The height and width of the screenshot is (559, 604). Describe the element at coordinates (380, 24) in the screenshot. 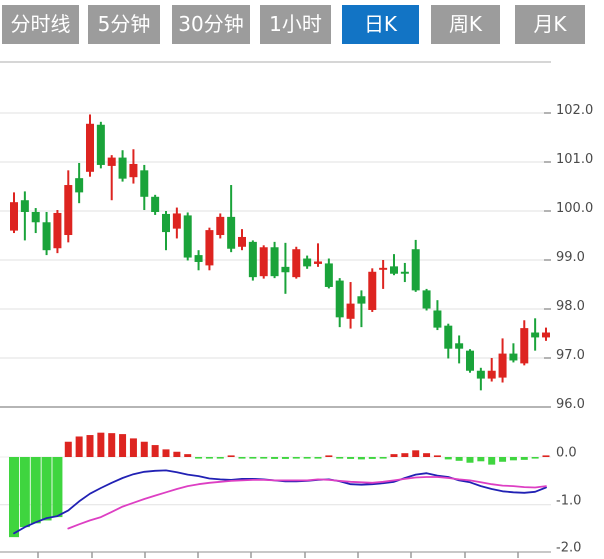

I see `tab-daily: 日K` at that location.